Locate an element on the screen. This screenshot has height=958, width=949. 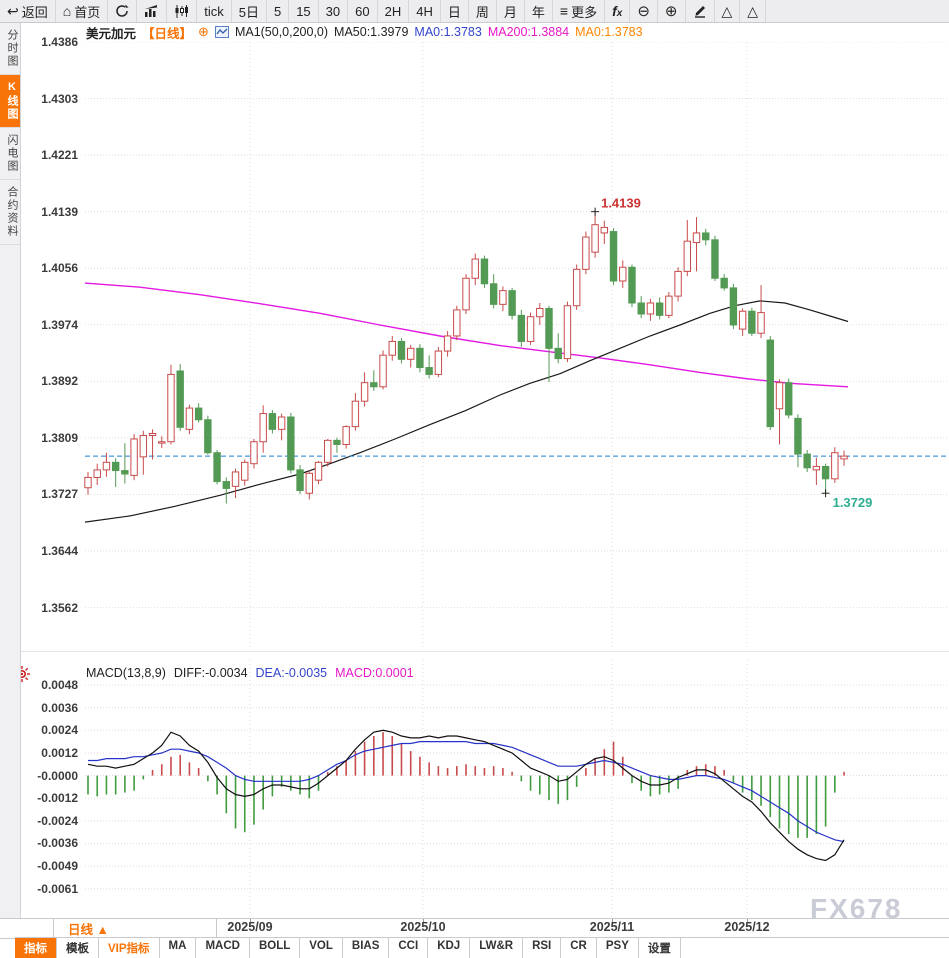
sidebar-item-0: 分时图 is located at coordinates (10, 49).